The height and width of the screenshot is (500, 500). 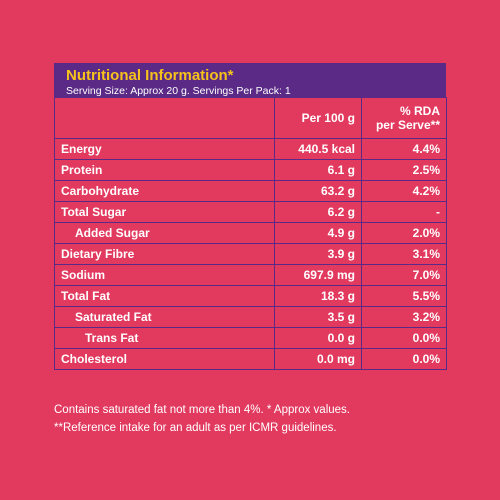 What do you see at coordinates (318, 118) in the screenshot?
I see `column-header-per100: Per 100 g` at bounding box center [318, 118].